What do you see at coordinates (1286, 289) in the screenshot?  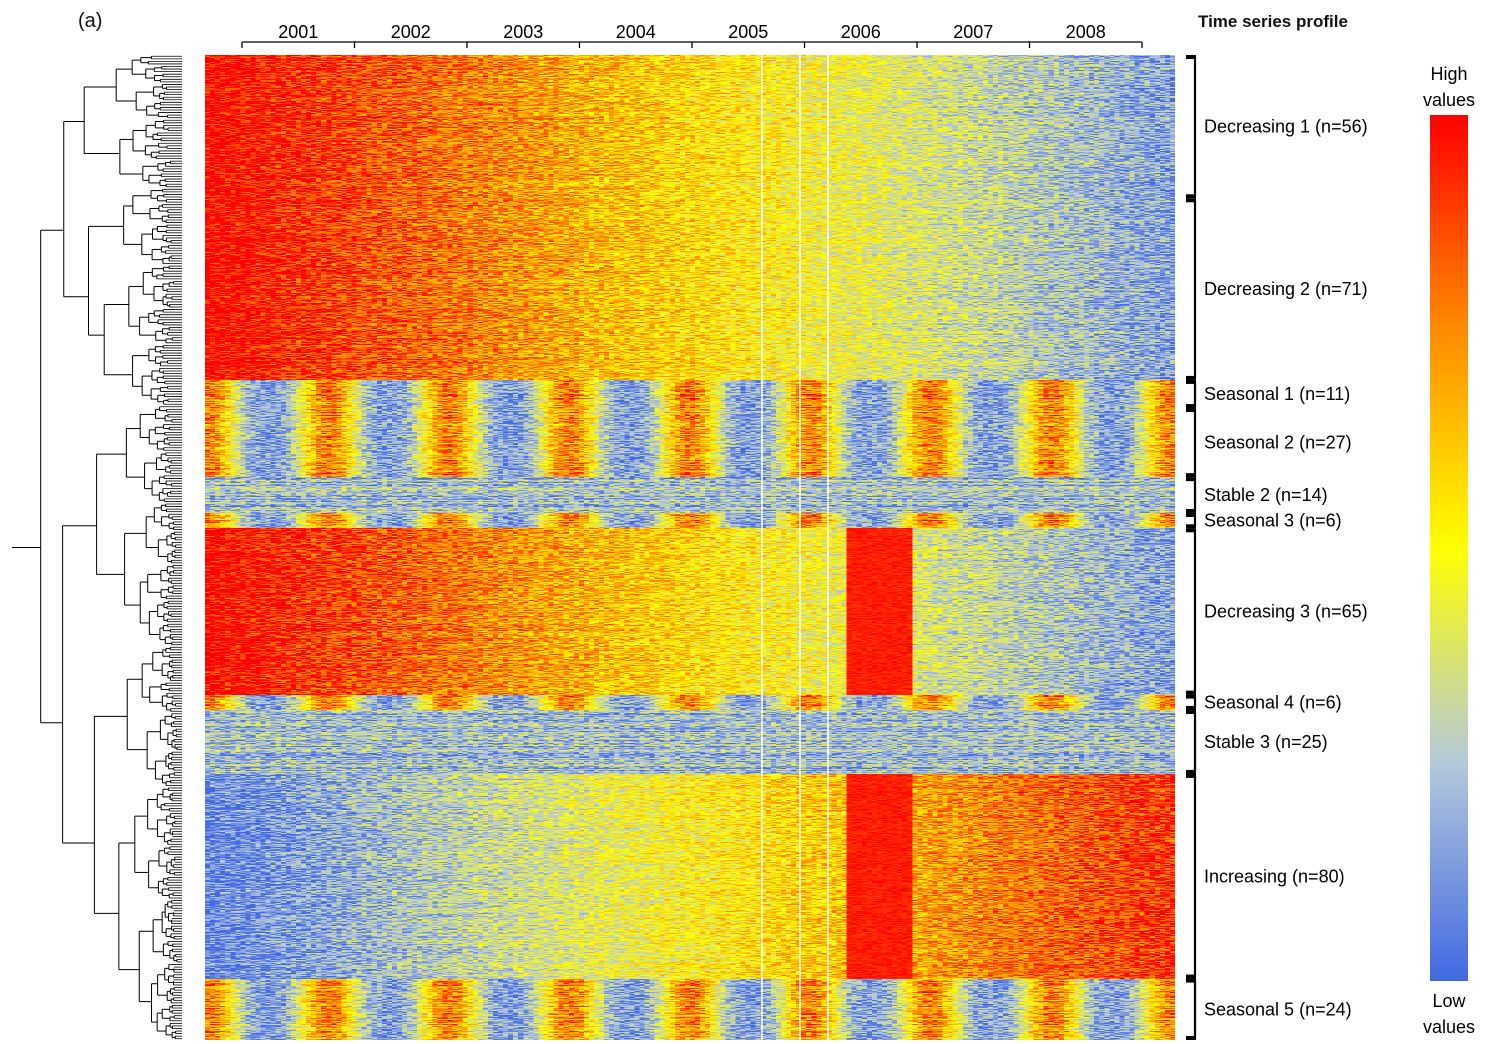 I see `cluster-label-decreasing-2: Decreasing 2 (n=71)` at bounding box center [1286, 289].